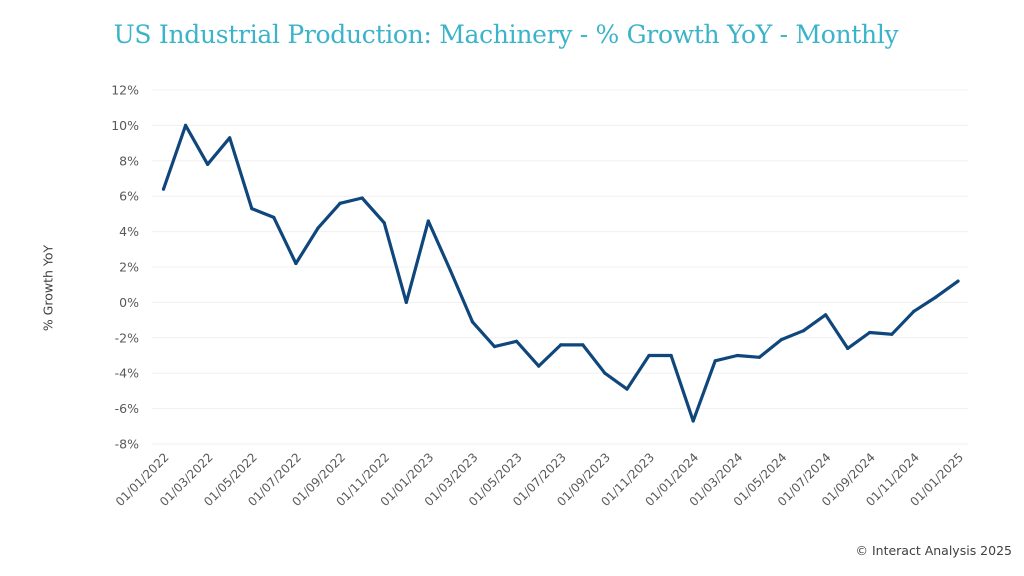 This screenshot has width=1024, height=576. I want to click on y-tick-label: -6%, so click(127, 408).